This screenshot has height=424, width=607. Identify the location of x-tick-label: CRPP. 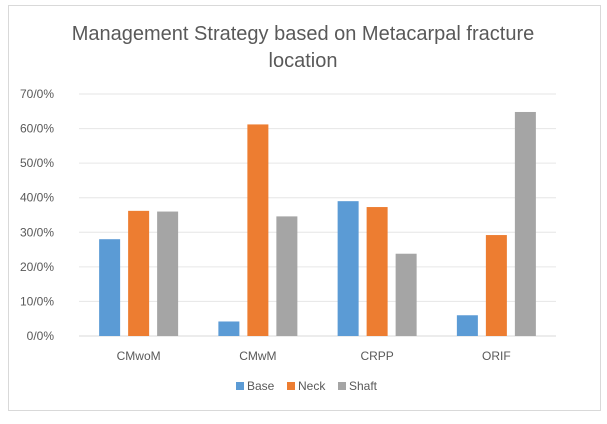
(376, 356).